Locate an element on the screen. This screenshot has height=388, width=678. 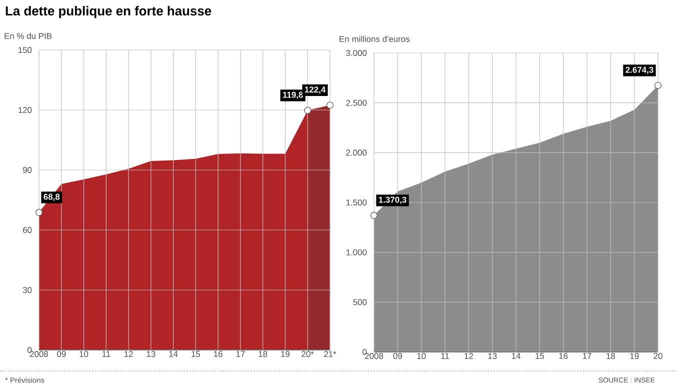
x-tick-label: 20 is located at coordinates (658, 356).